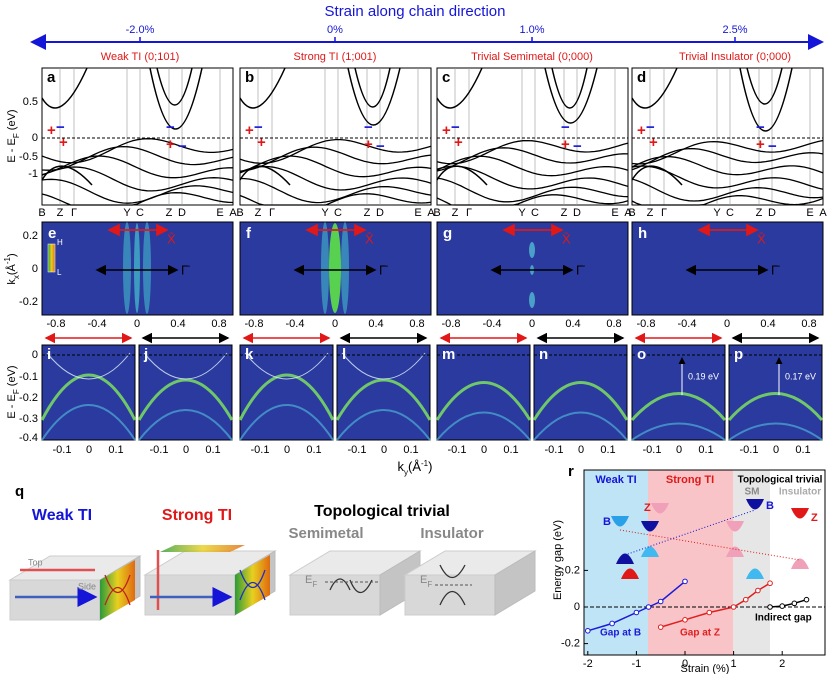 The width and height of the screenshot is (831, 674). What do you see at coordinates (30, 236) in the screenshot?
I see `map-y-tick: 0.2` at bounding box center [30, 236].